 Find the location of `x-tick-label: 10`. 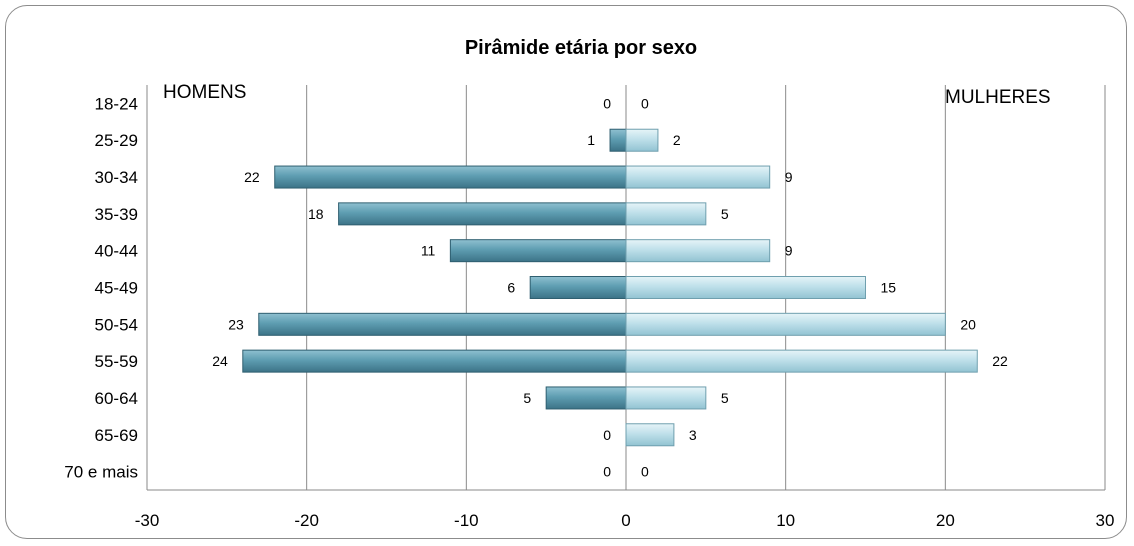

x-tick-label: 10 is located at coordinates (785, 520).